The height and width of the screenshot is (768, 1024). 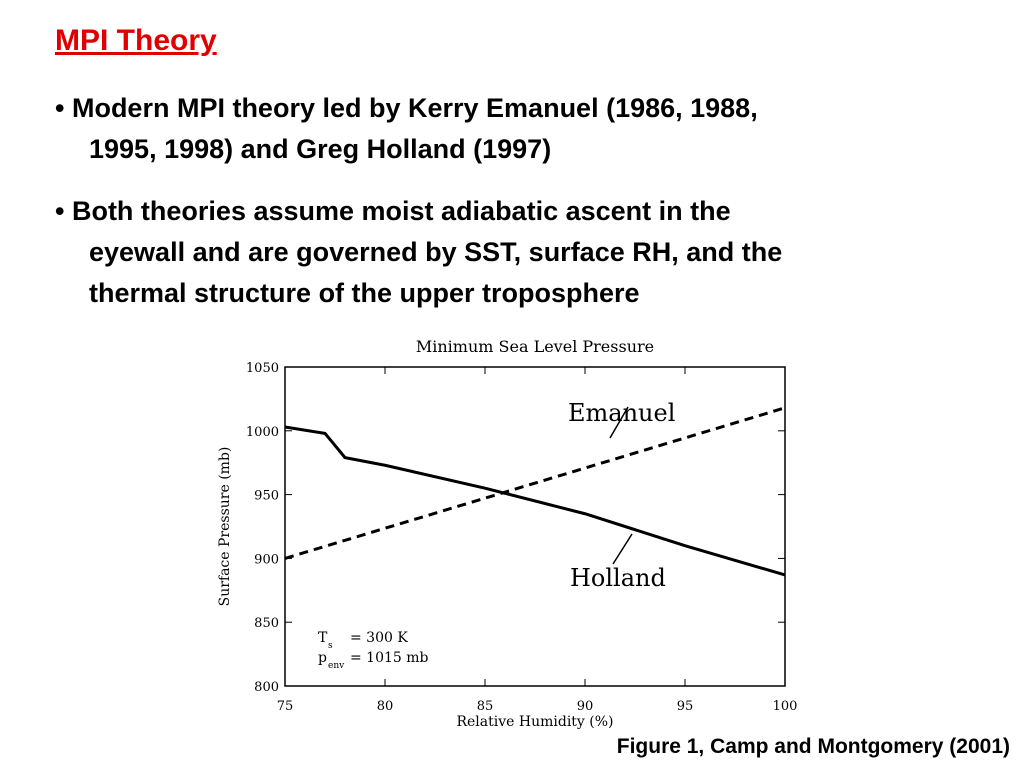 I want to click on x-axis-label: Relative Humidity (%), so click(x=534, y=722).